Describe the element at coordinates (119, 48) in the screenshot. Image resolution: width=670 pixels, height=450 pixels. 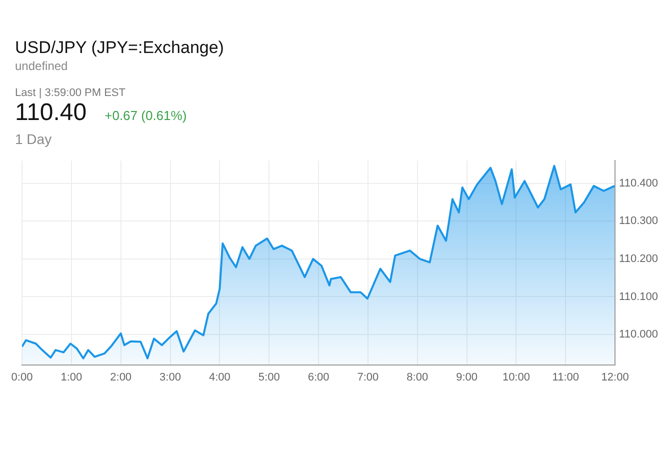
I see `chart-title: USD/JPY (JPY=:Exchange)` at that location.